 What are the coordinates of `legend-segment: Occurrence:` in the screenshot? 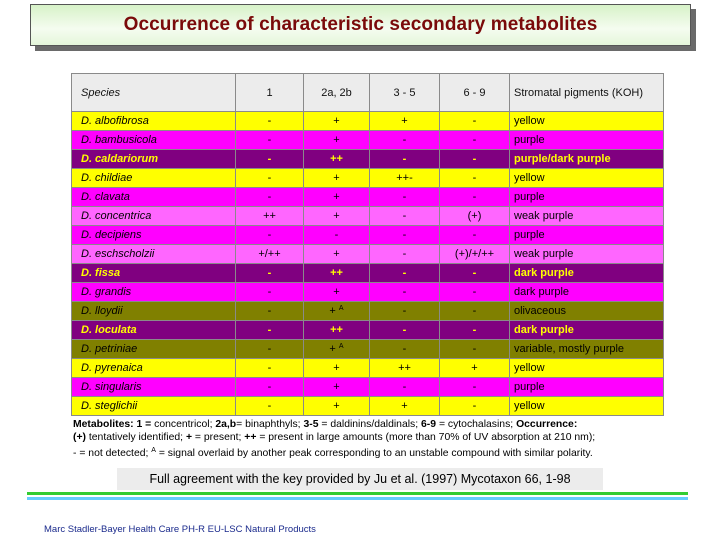 It's located at (547, 424).